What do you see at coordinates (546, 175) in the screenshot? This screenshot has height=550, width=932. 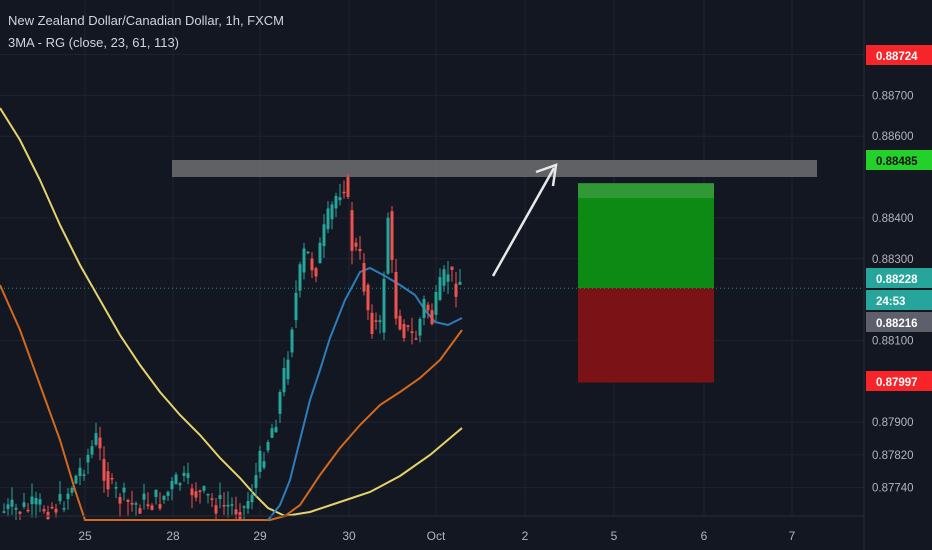 I see `arrow-head` at bounding box center [546, 175].